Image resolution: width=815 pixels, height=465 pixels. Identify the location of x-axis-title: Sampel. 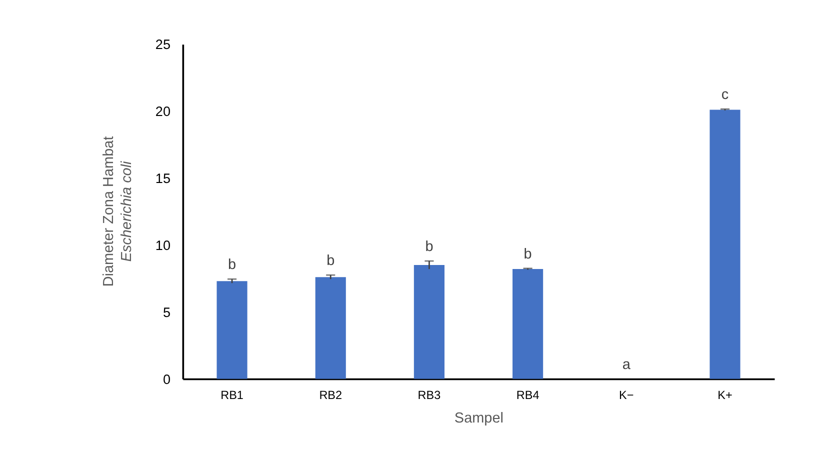
(479, 418).